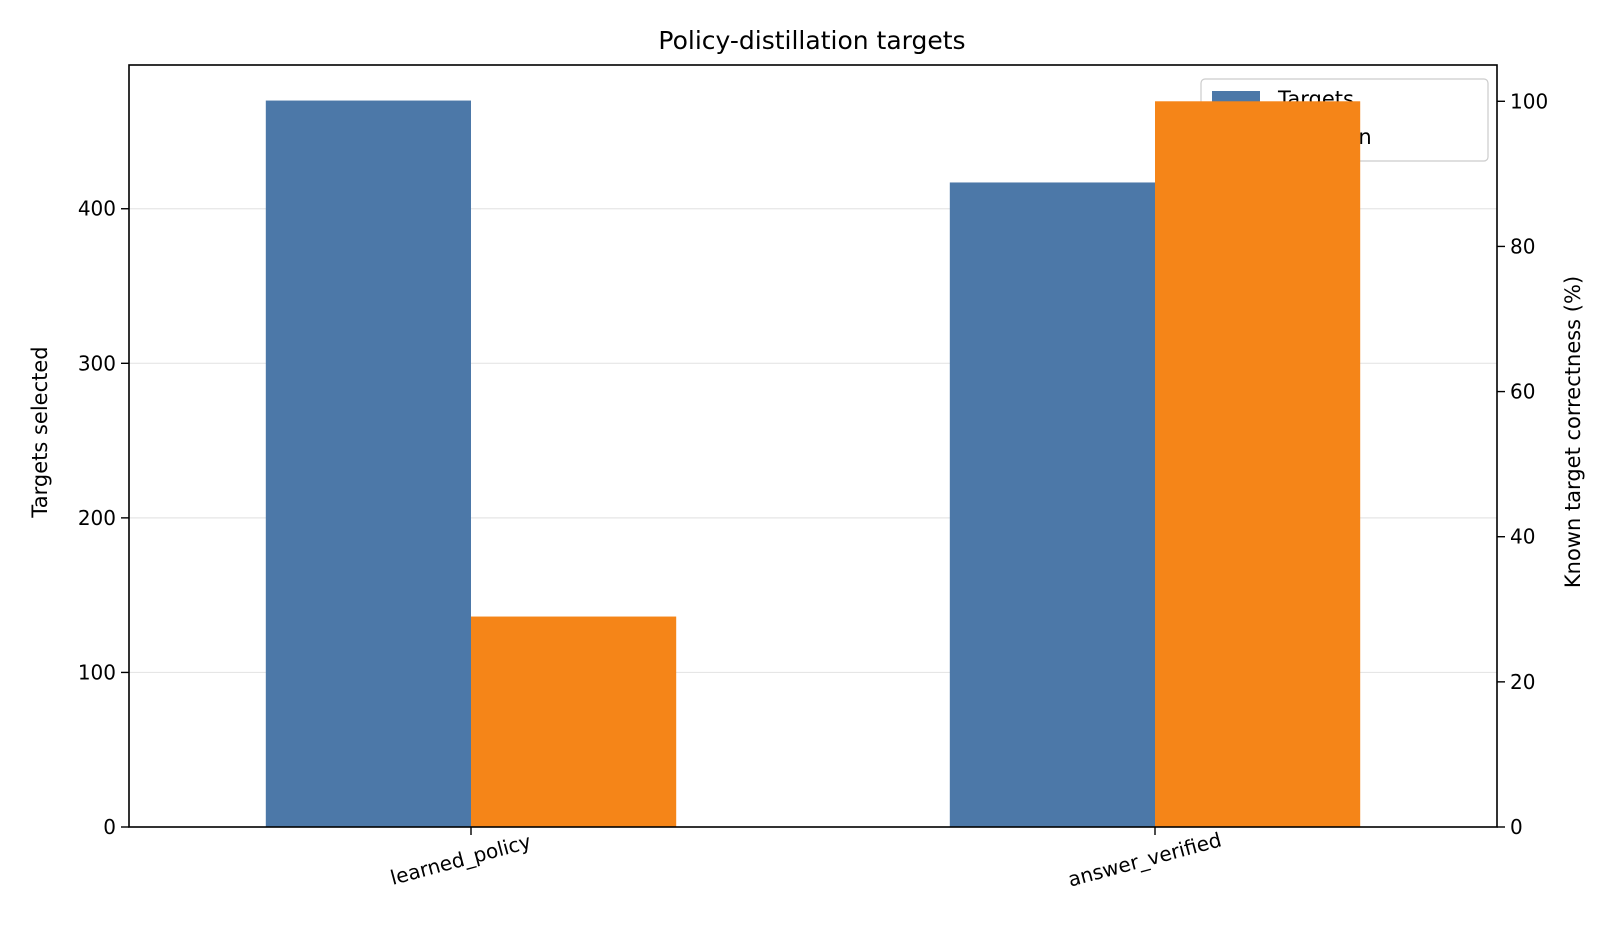 The image size is (1620, 936). I want to click on chart-title: Policy-distillation targets, so click(811, 40).